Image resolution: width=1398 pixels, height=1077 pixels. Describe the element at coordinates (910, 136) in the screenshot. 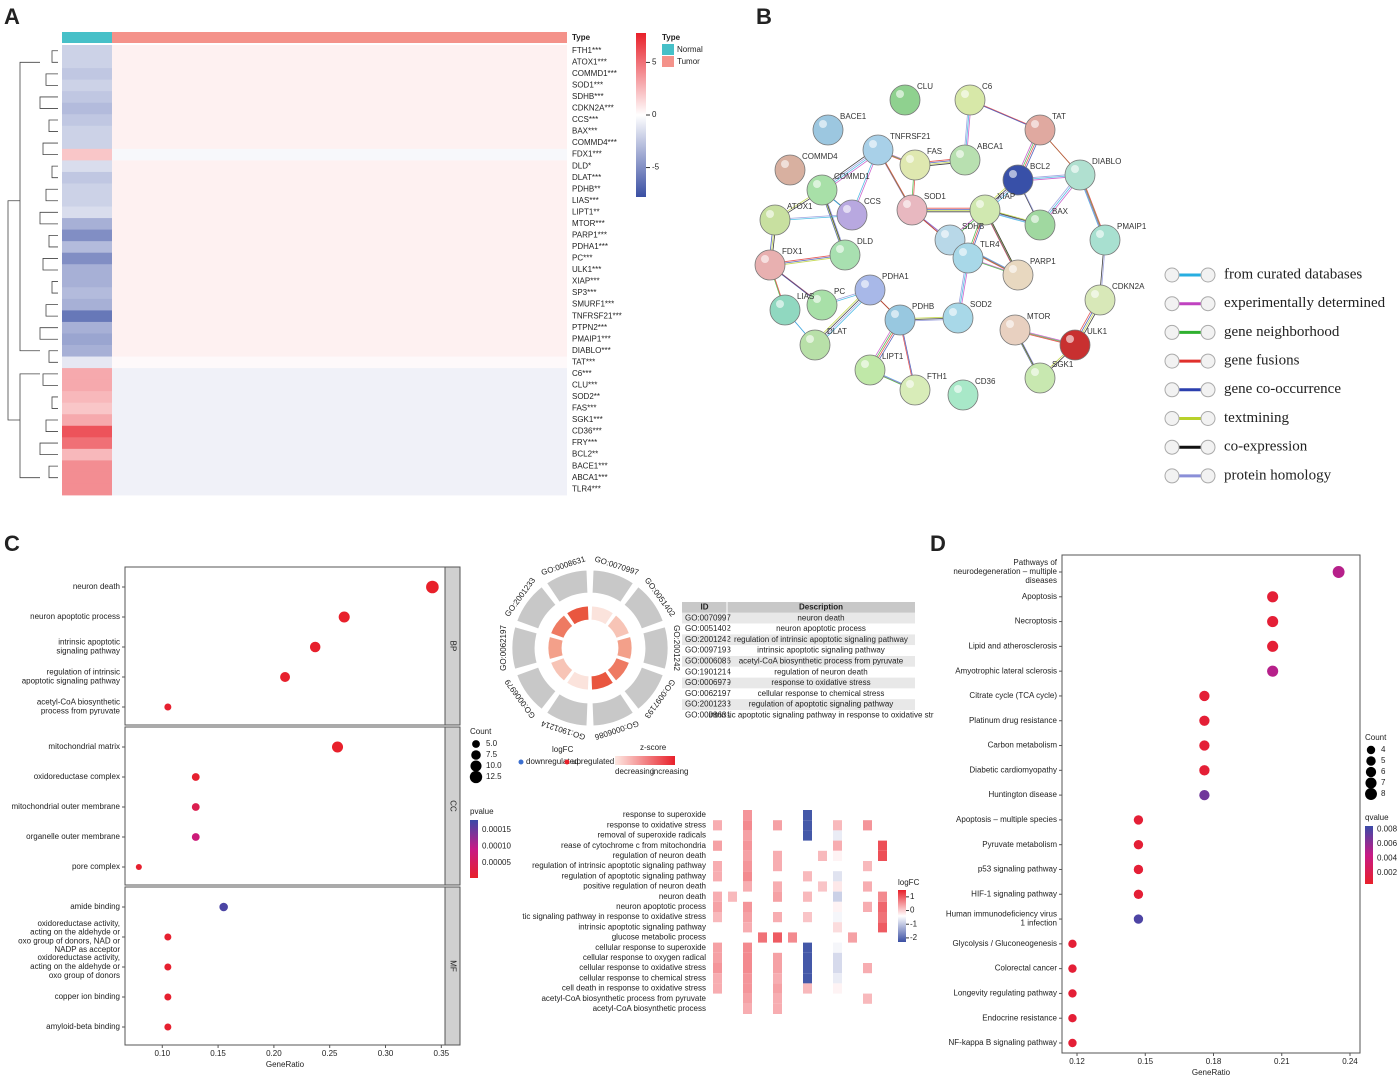

I see `node-label: TNFRSF21` at that location.